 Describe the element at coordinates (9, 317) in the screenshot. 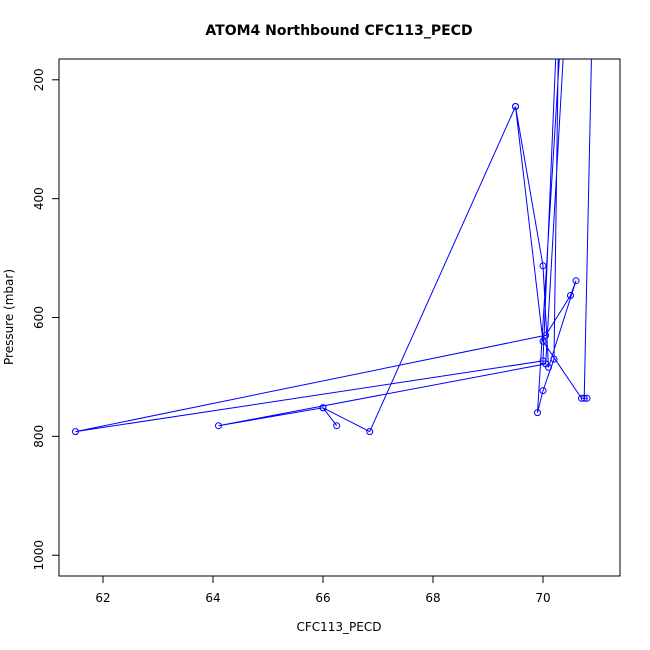

I see `y-axis-label: Pressure (mbar)` at that location.